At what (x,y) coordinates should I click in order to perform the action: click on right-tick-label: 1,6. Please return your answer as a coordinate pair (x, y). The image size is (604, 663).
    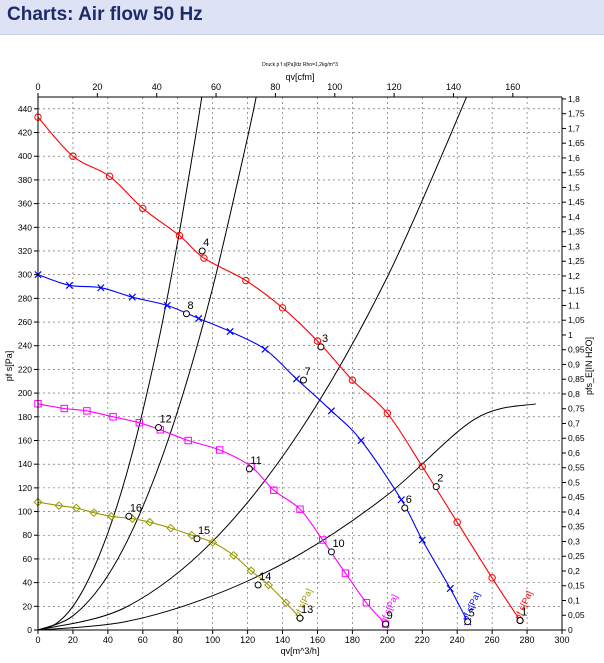
    Looking at the image, I should click on (574, 158).